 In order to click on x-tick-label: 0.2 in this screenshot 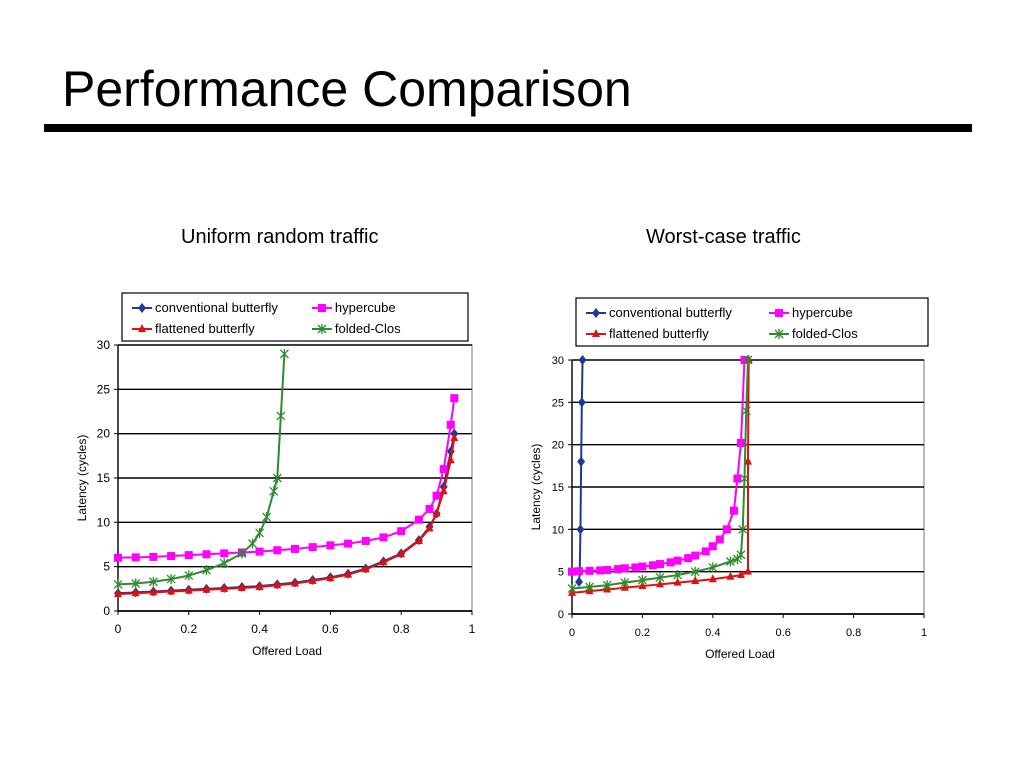, I will do `click(188, 629)`.